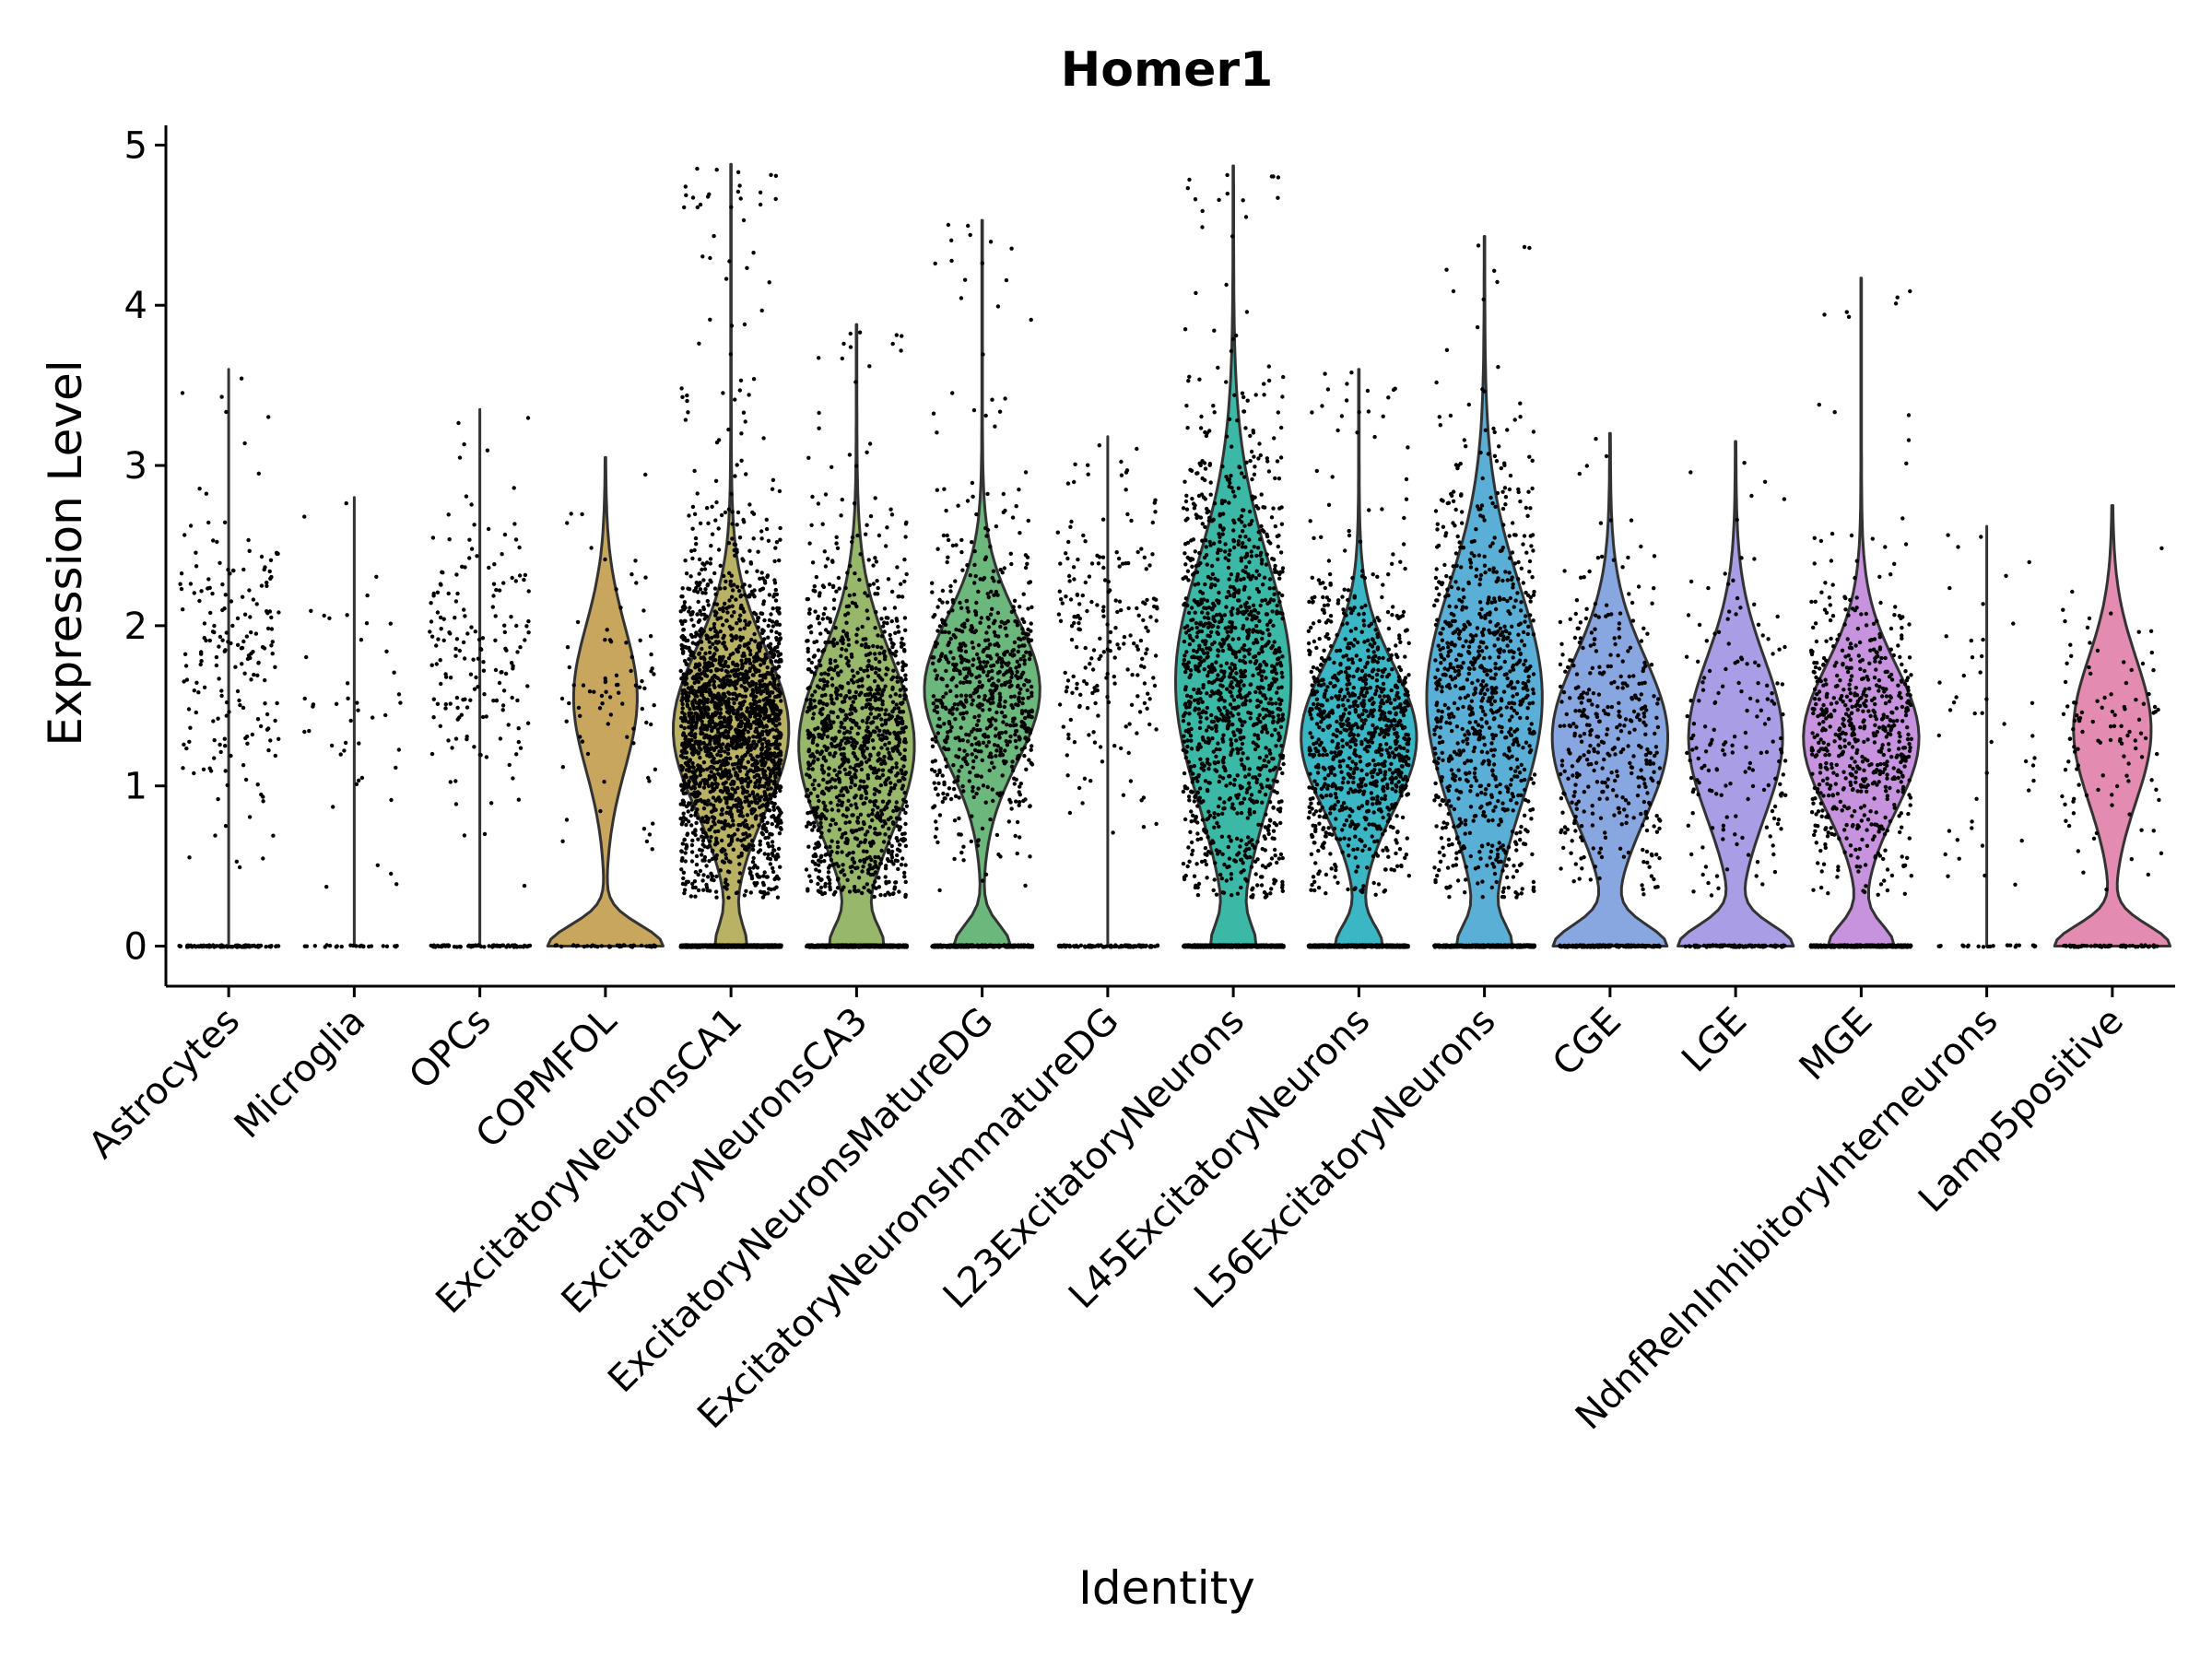  Describe the element at coordinates (1736, 693) in the screenshot. I see `violin-LGE` at that location.